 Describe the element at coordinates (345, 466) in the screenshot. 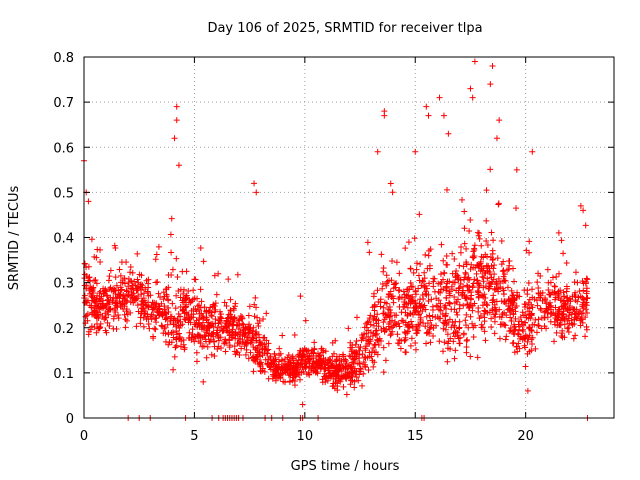

I see `x-axis-label: GPS time / hours` at that location.